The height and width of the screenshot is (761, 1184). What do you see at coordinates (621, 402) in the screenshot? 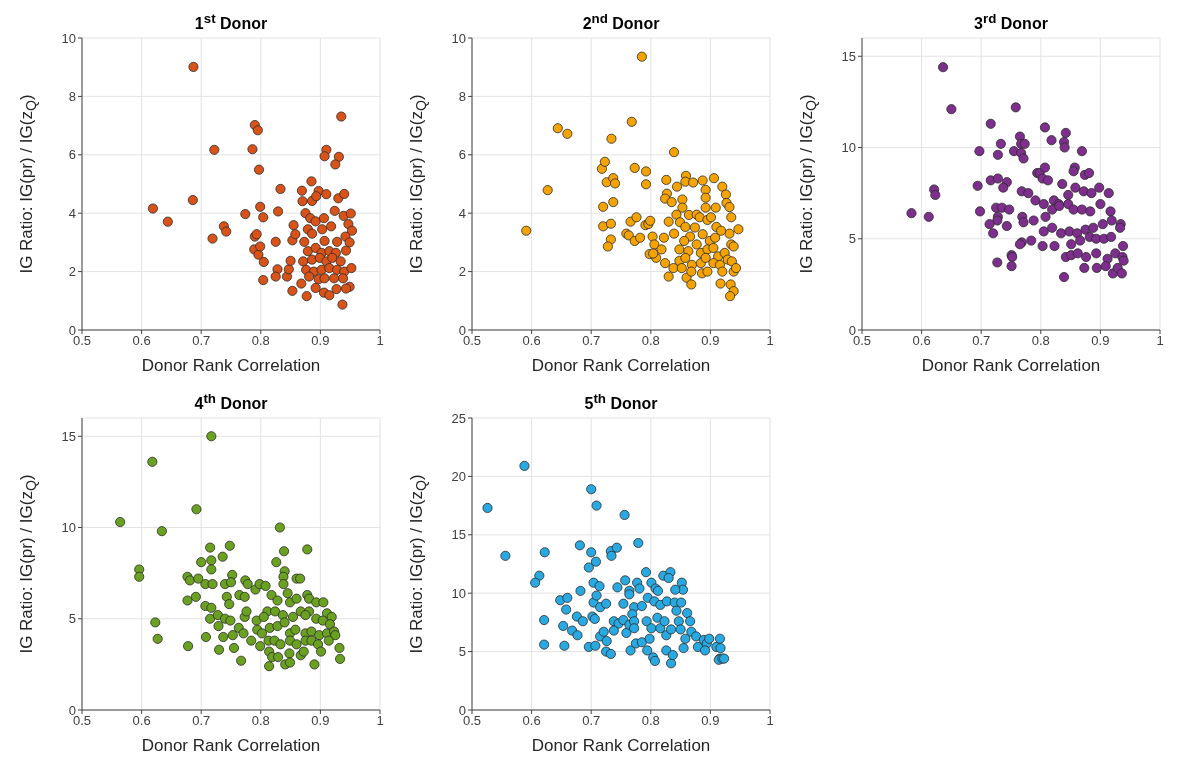
I see `chart-title: 5$^{th}$ Donor` at bounding box center [621, 402].